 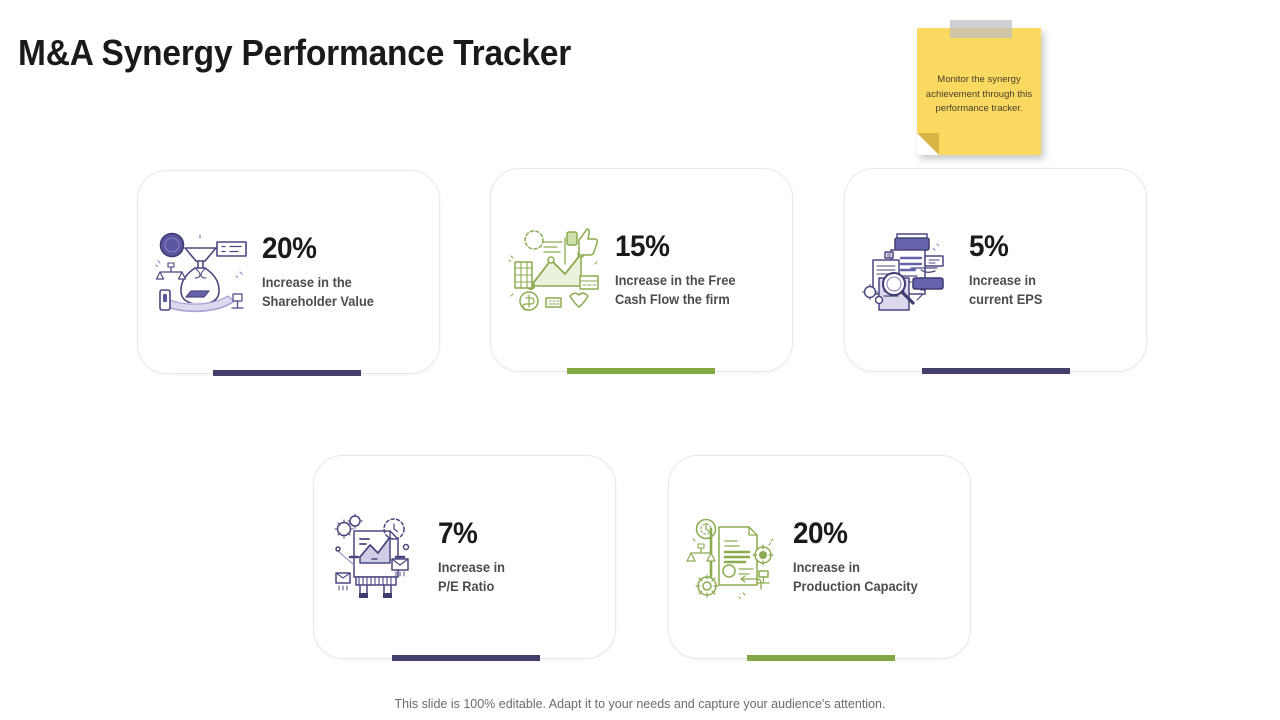 I want to click on metric-percent: 15%, so click(x=642, y=246).